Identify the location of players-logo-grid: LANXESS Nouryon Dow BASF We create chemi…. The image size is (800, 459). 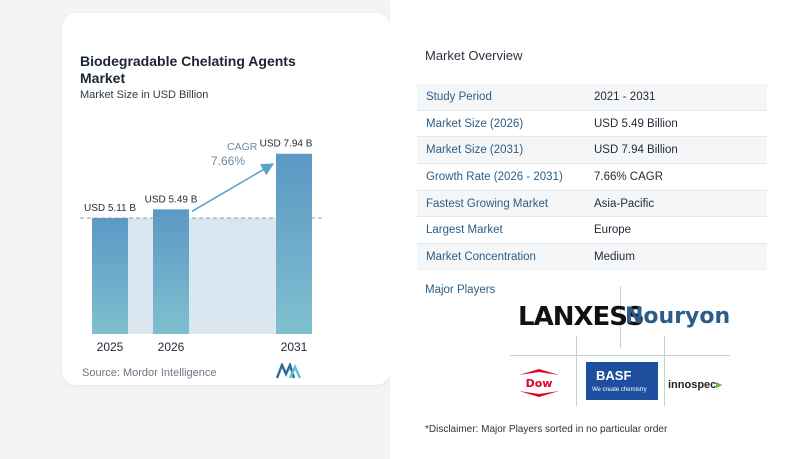
(620, 346).